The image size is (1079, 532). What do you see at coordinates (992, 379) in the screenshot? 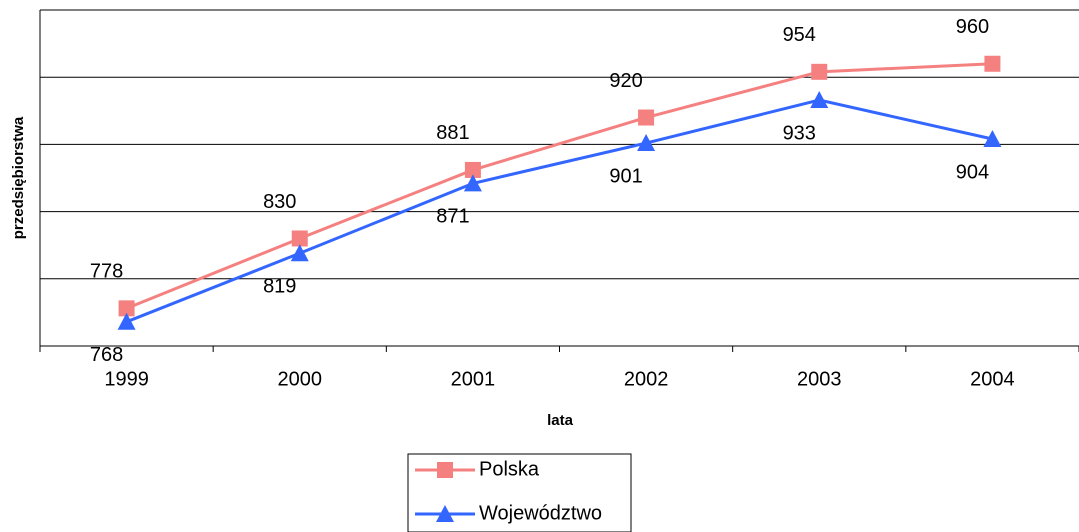
I see `x-tick-label: 2004` at bounding box center [992, 379].